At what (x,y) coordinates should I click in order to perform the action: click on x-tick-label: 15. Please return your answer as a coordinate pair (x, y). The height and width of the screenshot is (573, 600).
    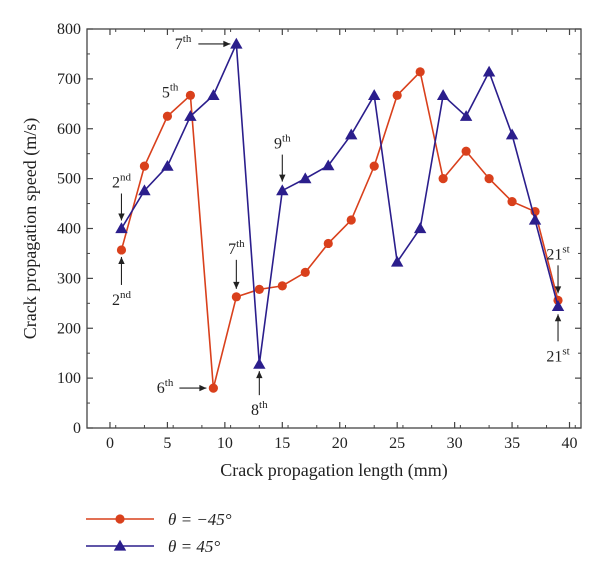
    Looking at the image, I should click on (282, 443).